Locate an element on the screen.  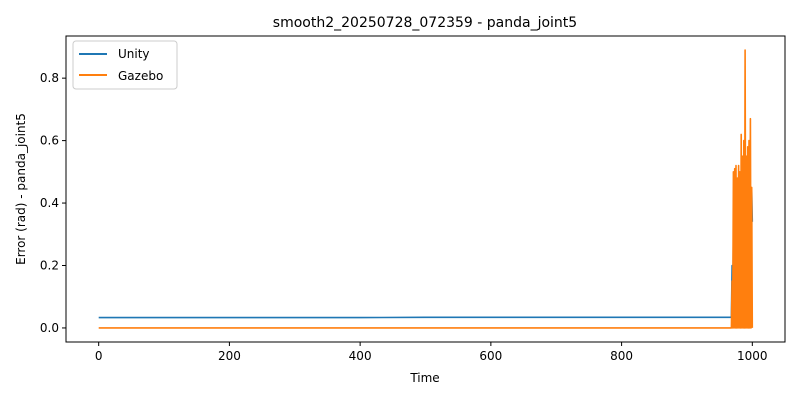
x-tick-label: 400 is located at coordinates (360, 356).